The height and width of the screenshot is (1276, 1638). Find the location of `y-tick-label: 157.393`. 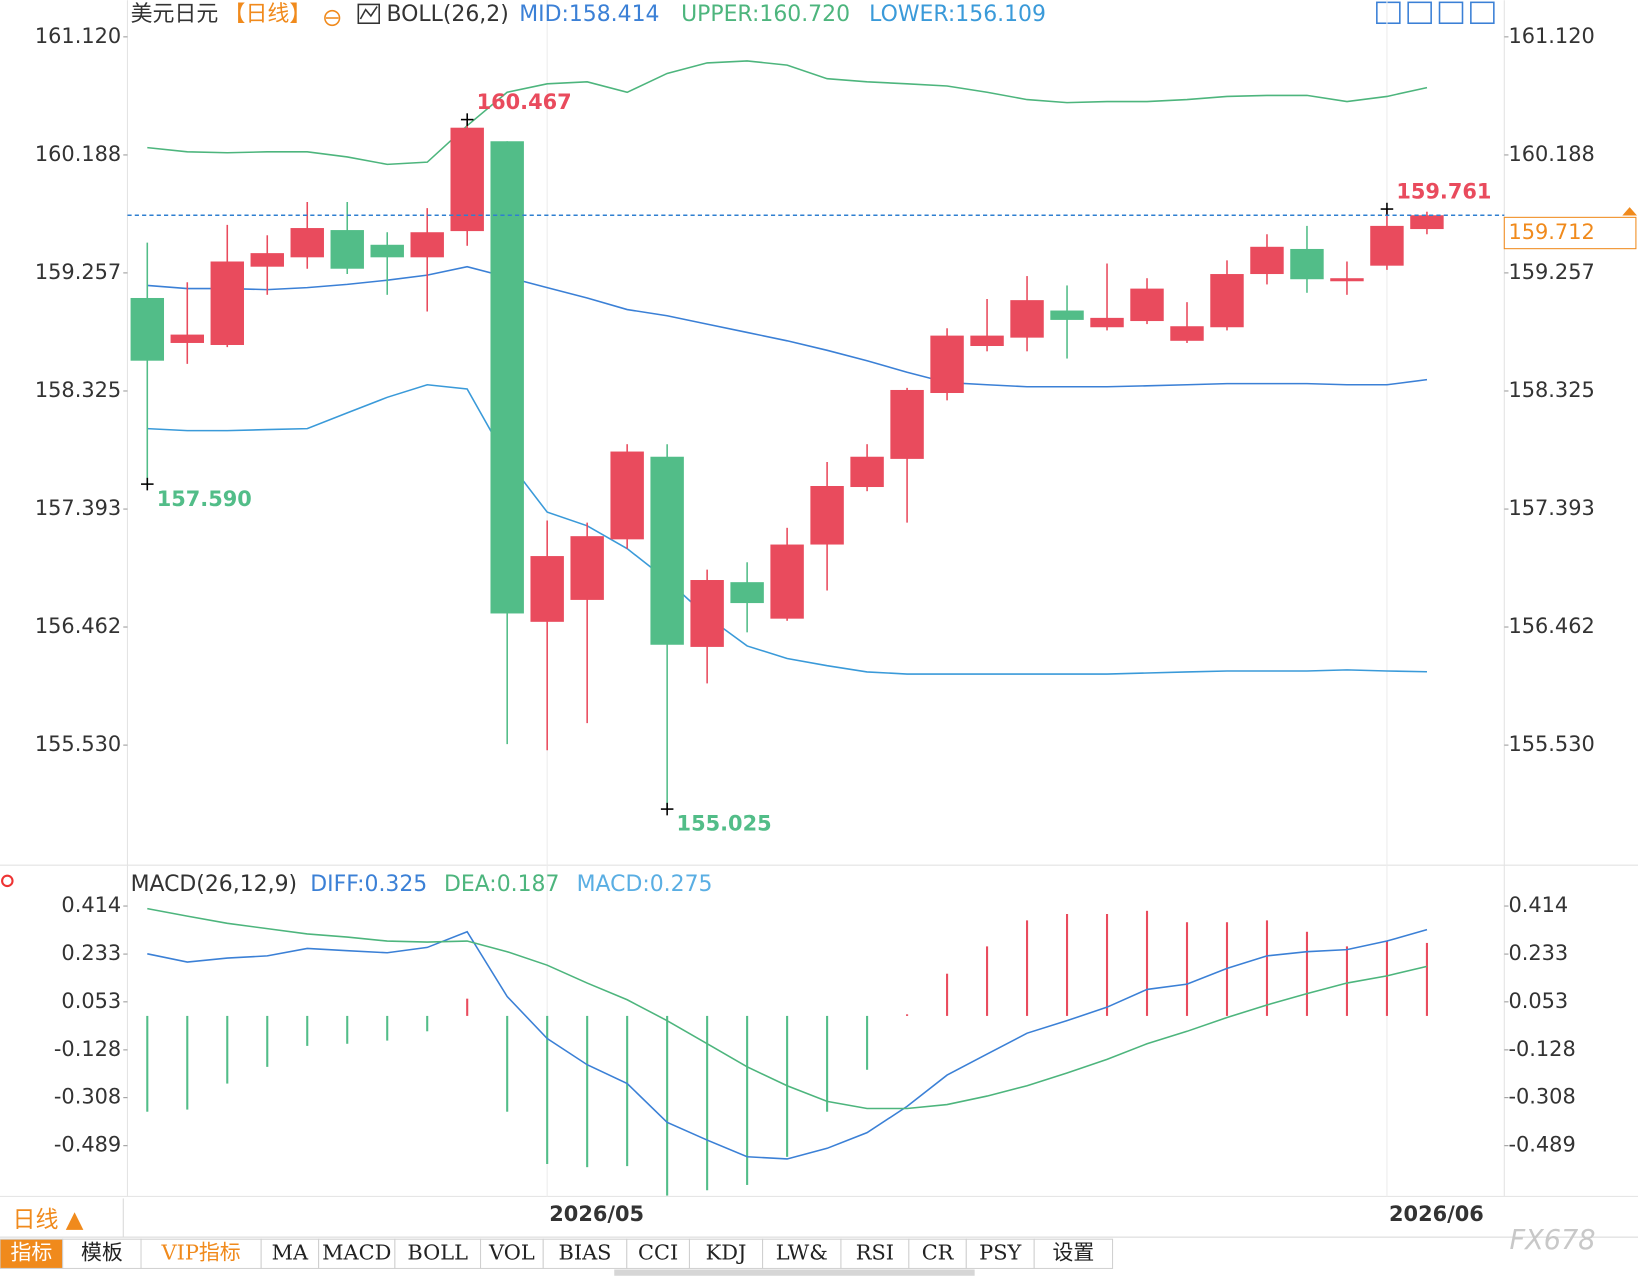

y-tick-label: 157.393 is located at coordinates (1551, 508).